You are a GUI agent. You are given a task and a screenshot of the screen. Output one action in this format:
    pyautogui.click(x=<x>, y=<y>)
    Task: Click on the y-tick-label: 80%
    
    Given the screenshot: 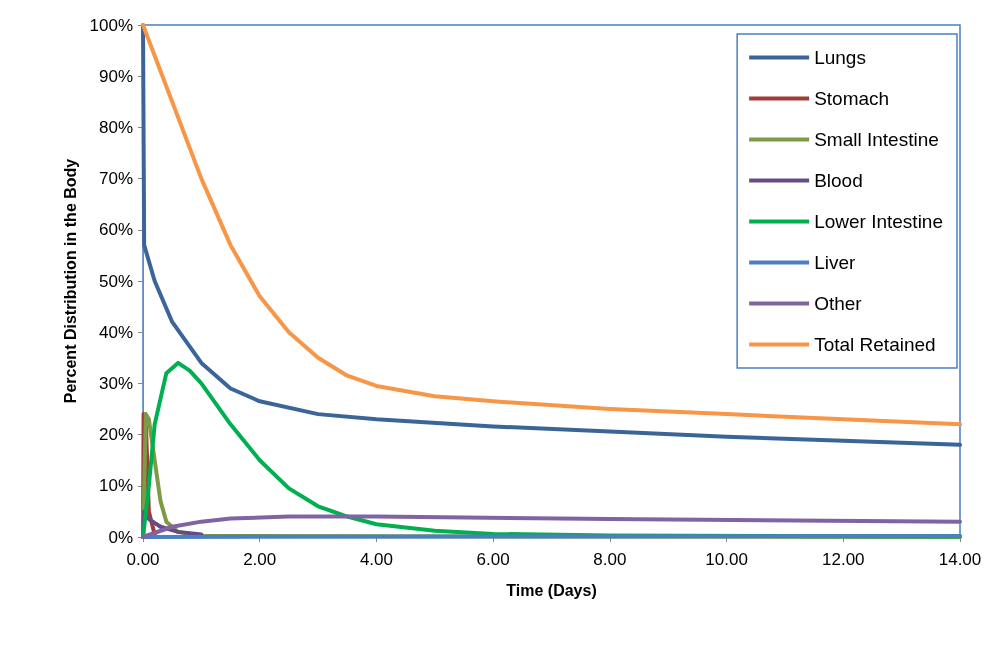 What is the action you would take?
    pyautogui.click(x=115, y=127)
    